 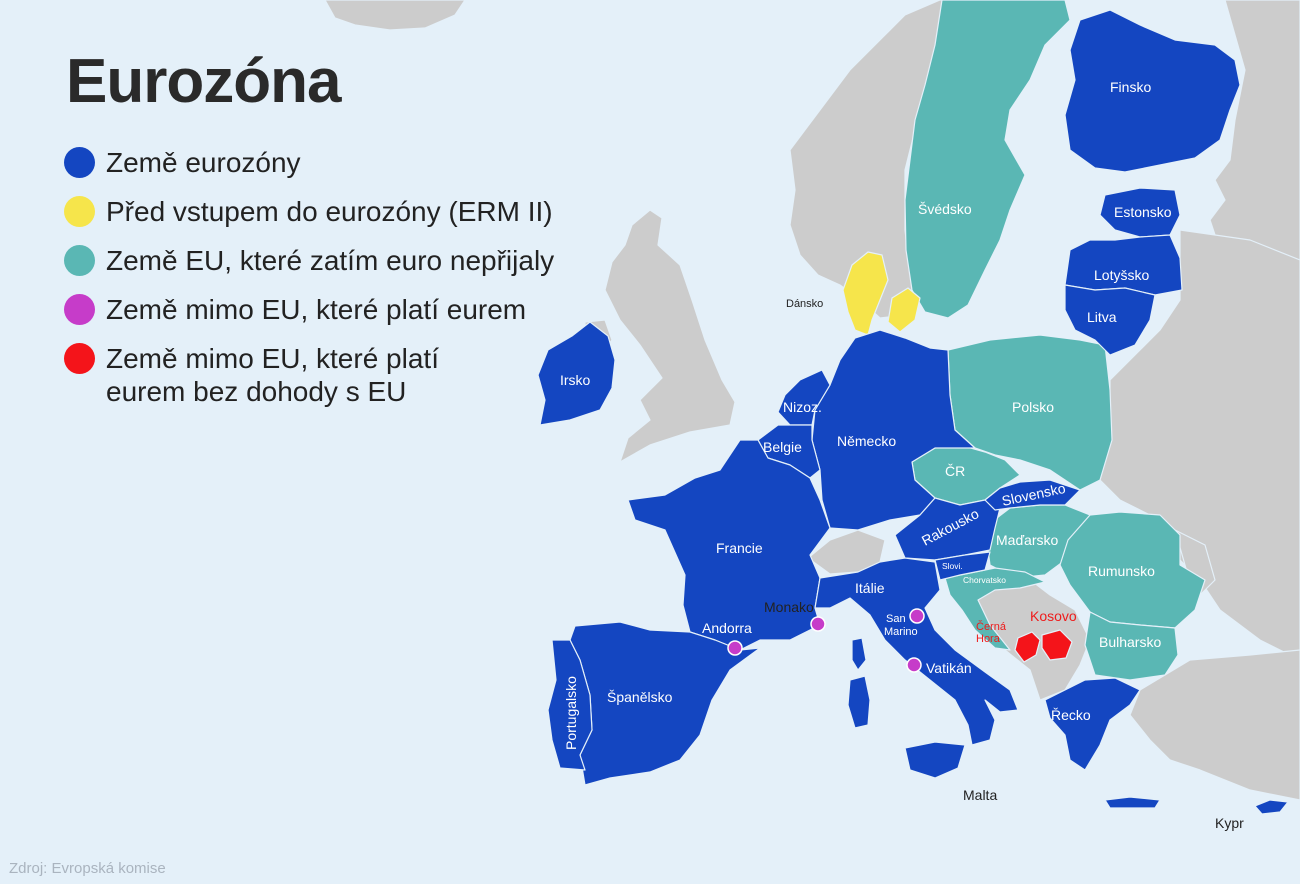 What do you see at coordinates (866, 441) in the screenshot?
I see `label-nemecko: Německo` at bounding box center [866, 441].